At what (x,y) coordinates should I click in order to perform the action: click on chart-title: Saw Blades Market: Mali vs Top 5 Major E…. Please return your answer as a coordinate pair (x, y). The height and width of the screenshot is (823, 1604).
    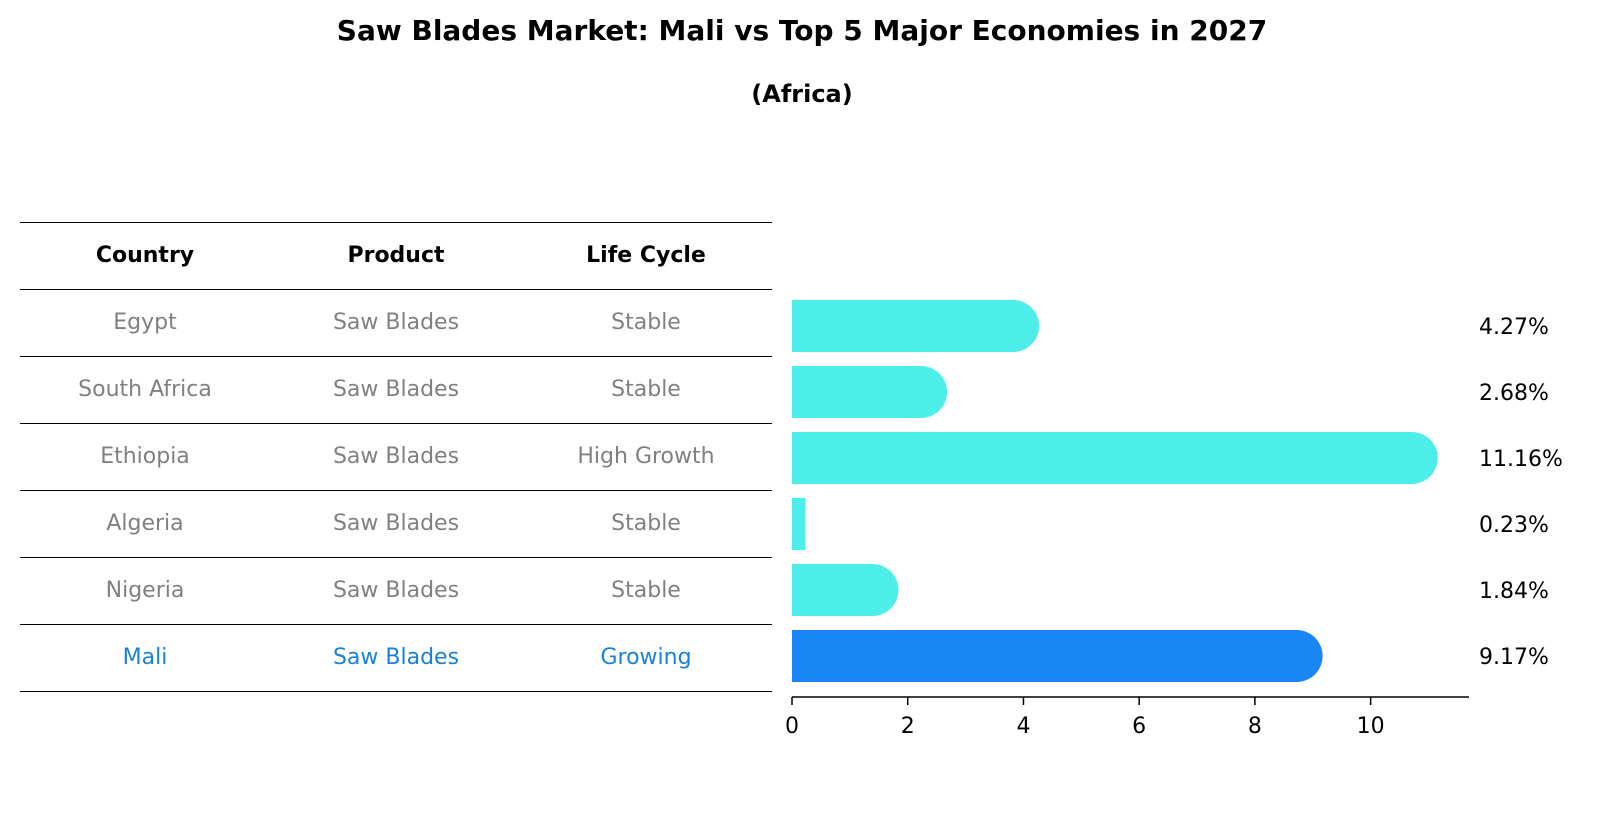
    Looking at the image, I should click on (802, 30).